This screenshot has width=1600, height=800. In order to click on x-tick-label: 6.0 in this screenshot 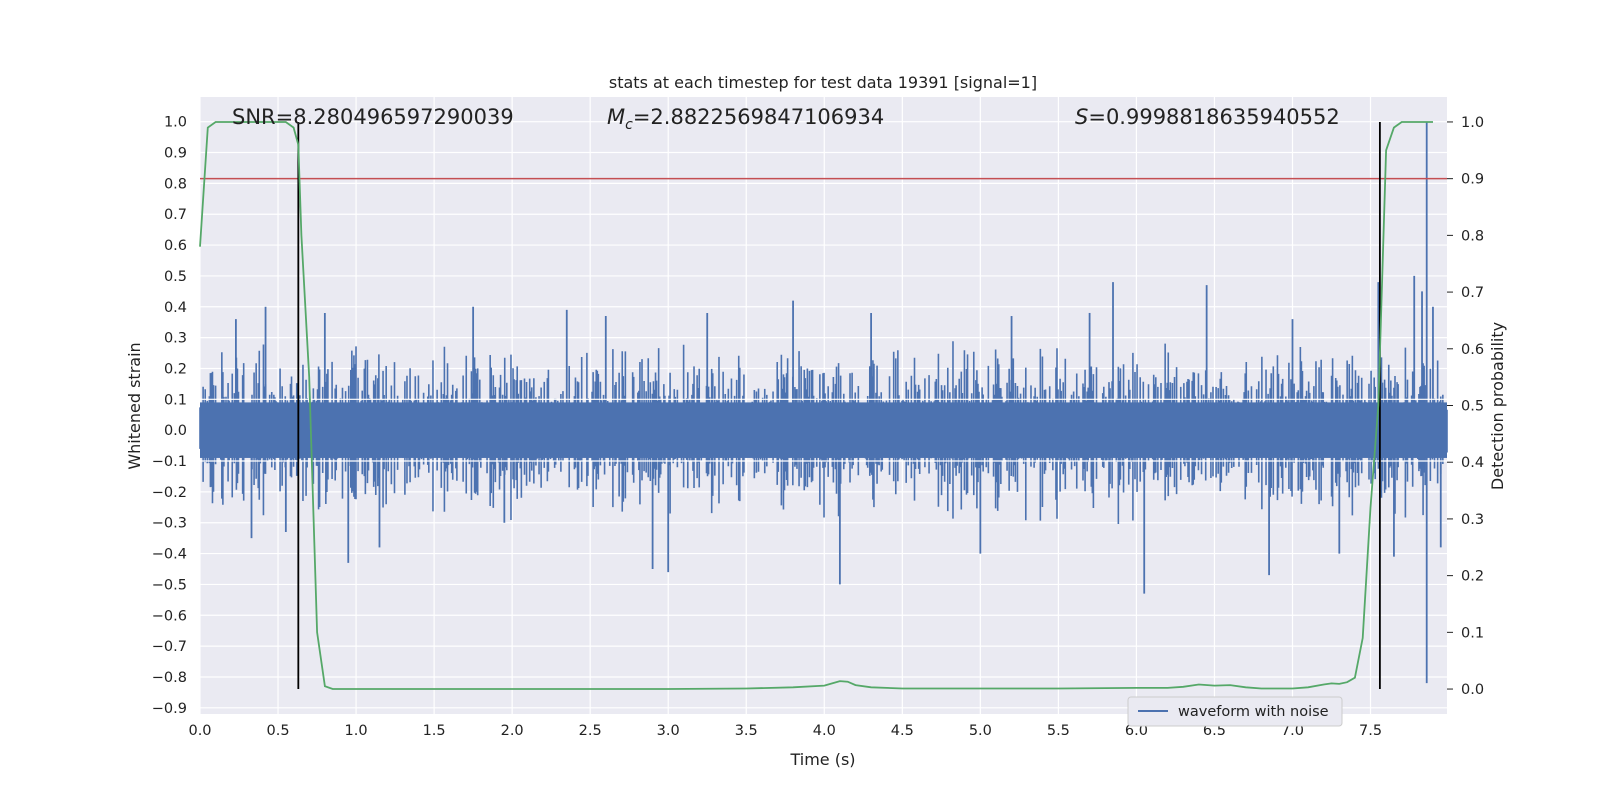, I will do `click(1136, 731)`.